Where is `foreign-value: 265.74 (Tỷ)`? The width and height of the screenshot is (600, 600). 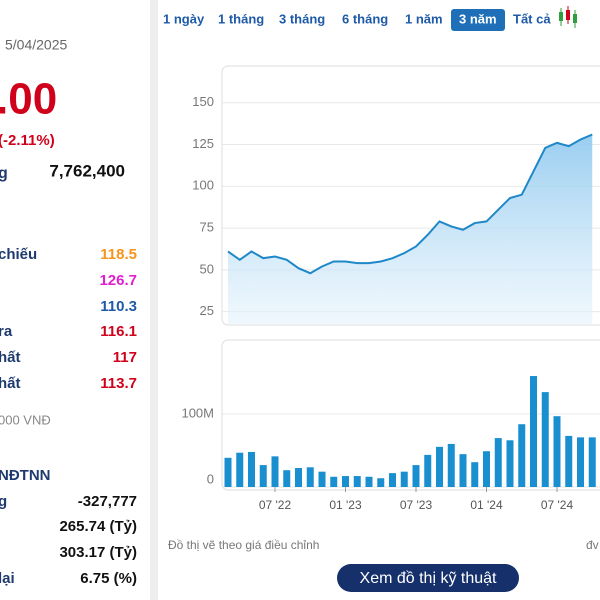 foreign-value: 265.74 (Tỷ) is located at coordinates (98, 526).